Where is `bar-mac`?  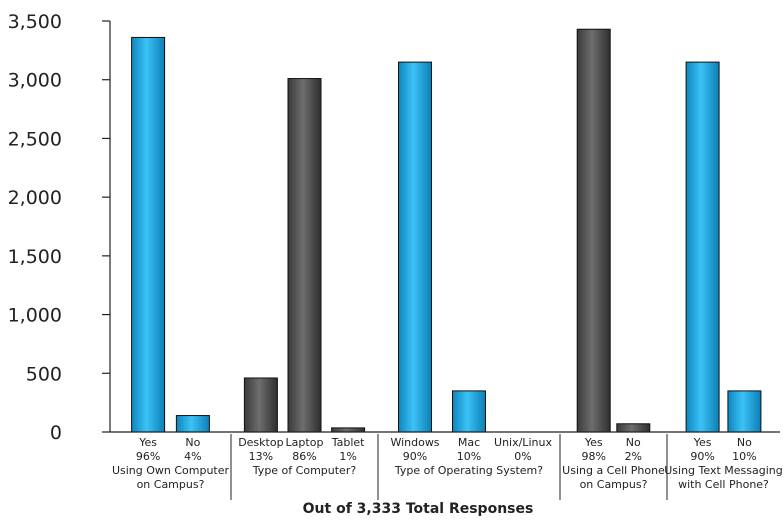
bar-mac is located at coordinates (469, 411).